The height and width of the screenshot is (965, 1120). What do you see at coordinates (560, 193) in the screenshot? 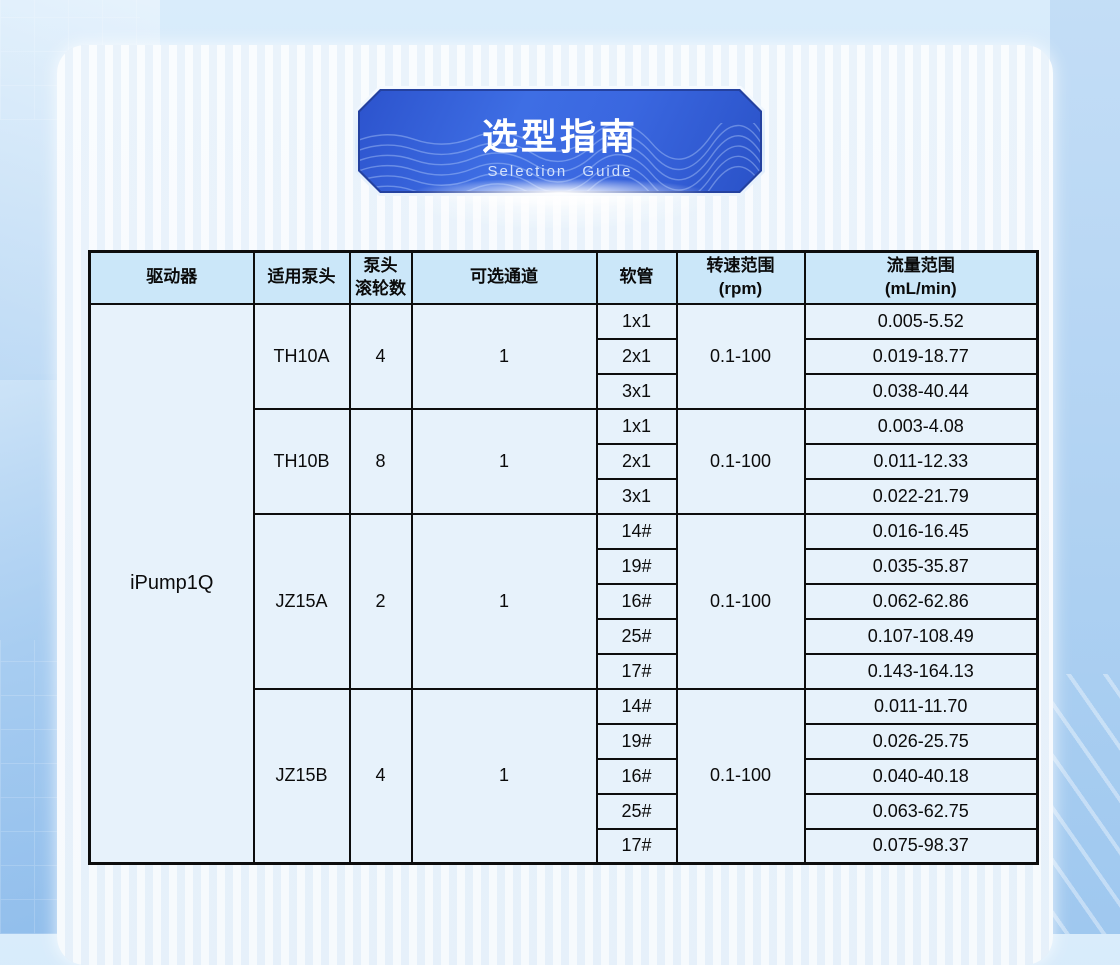
I see `banner-bottom-glow` at bounding box center [560, 193].